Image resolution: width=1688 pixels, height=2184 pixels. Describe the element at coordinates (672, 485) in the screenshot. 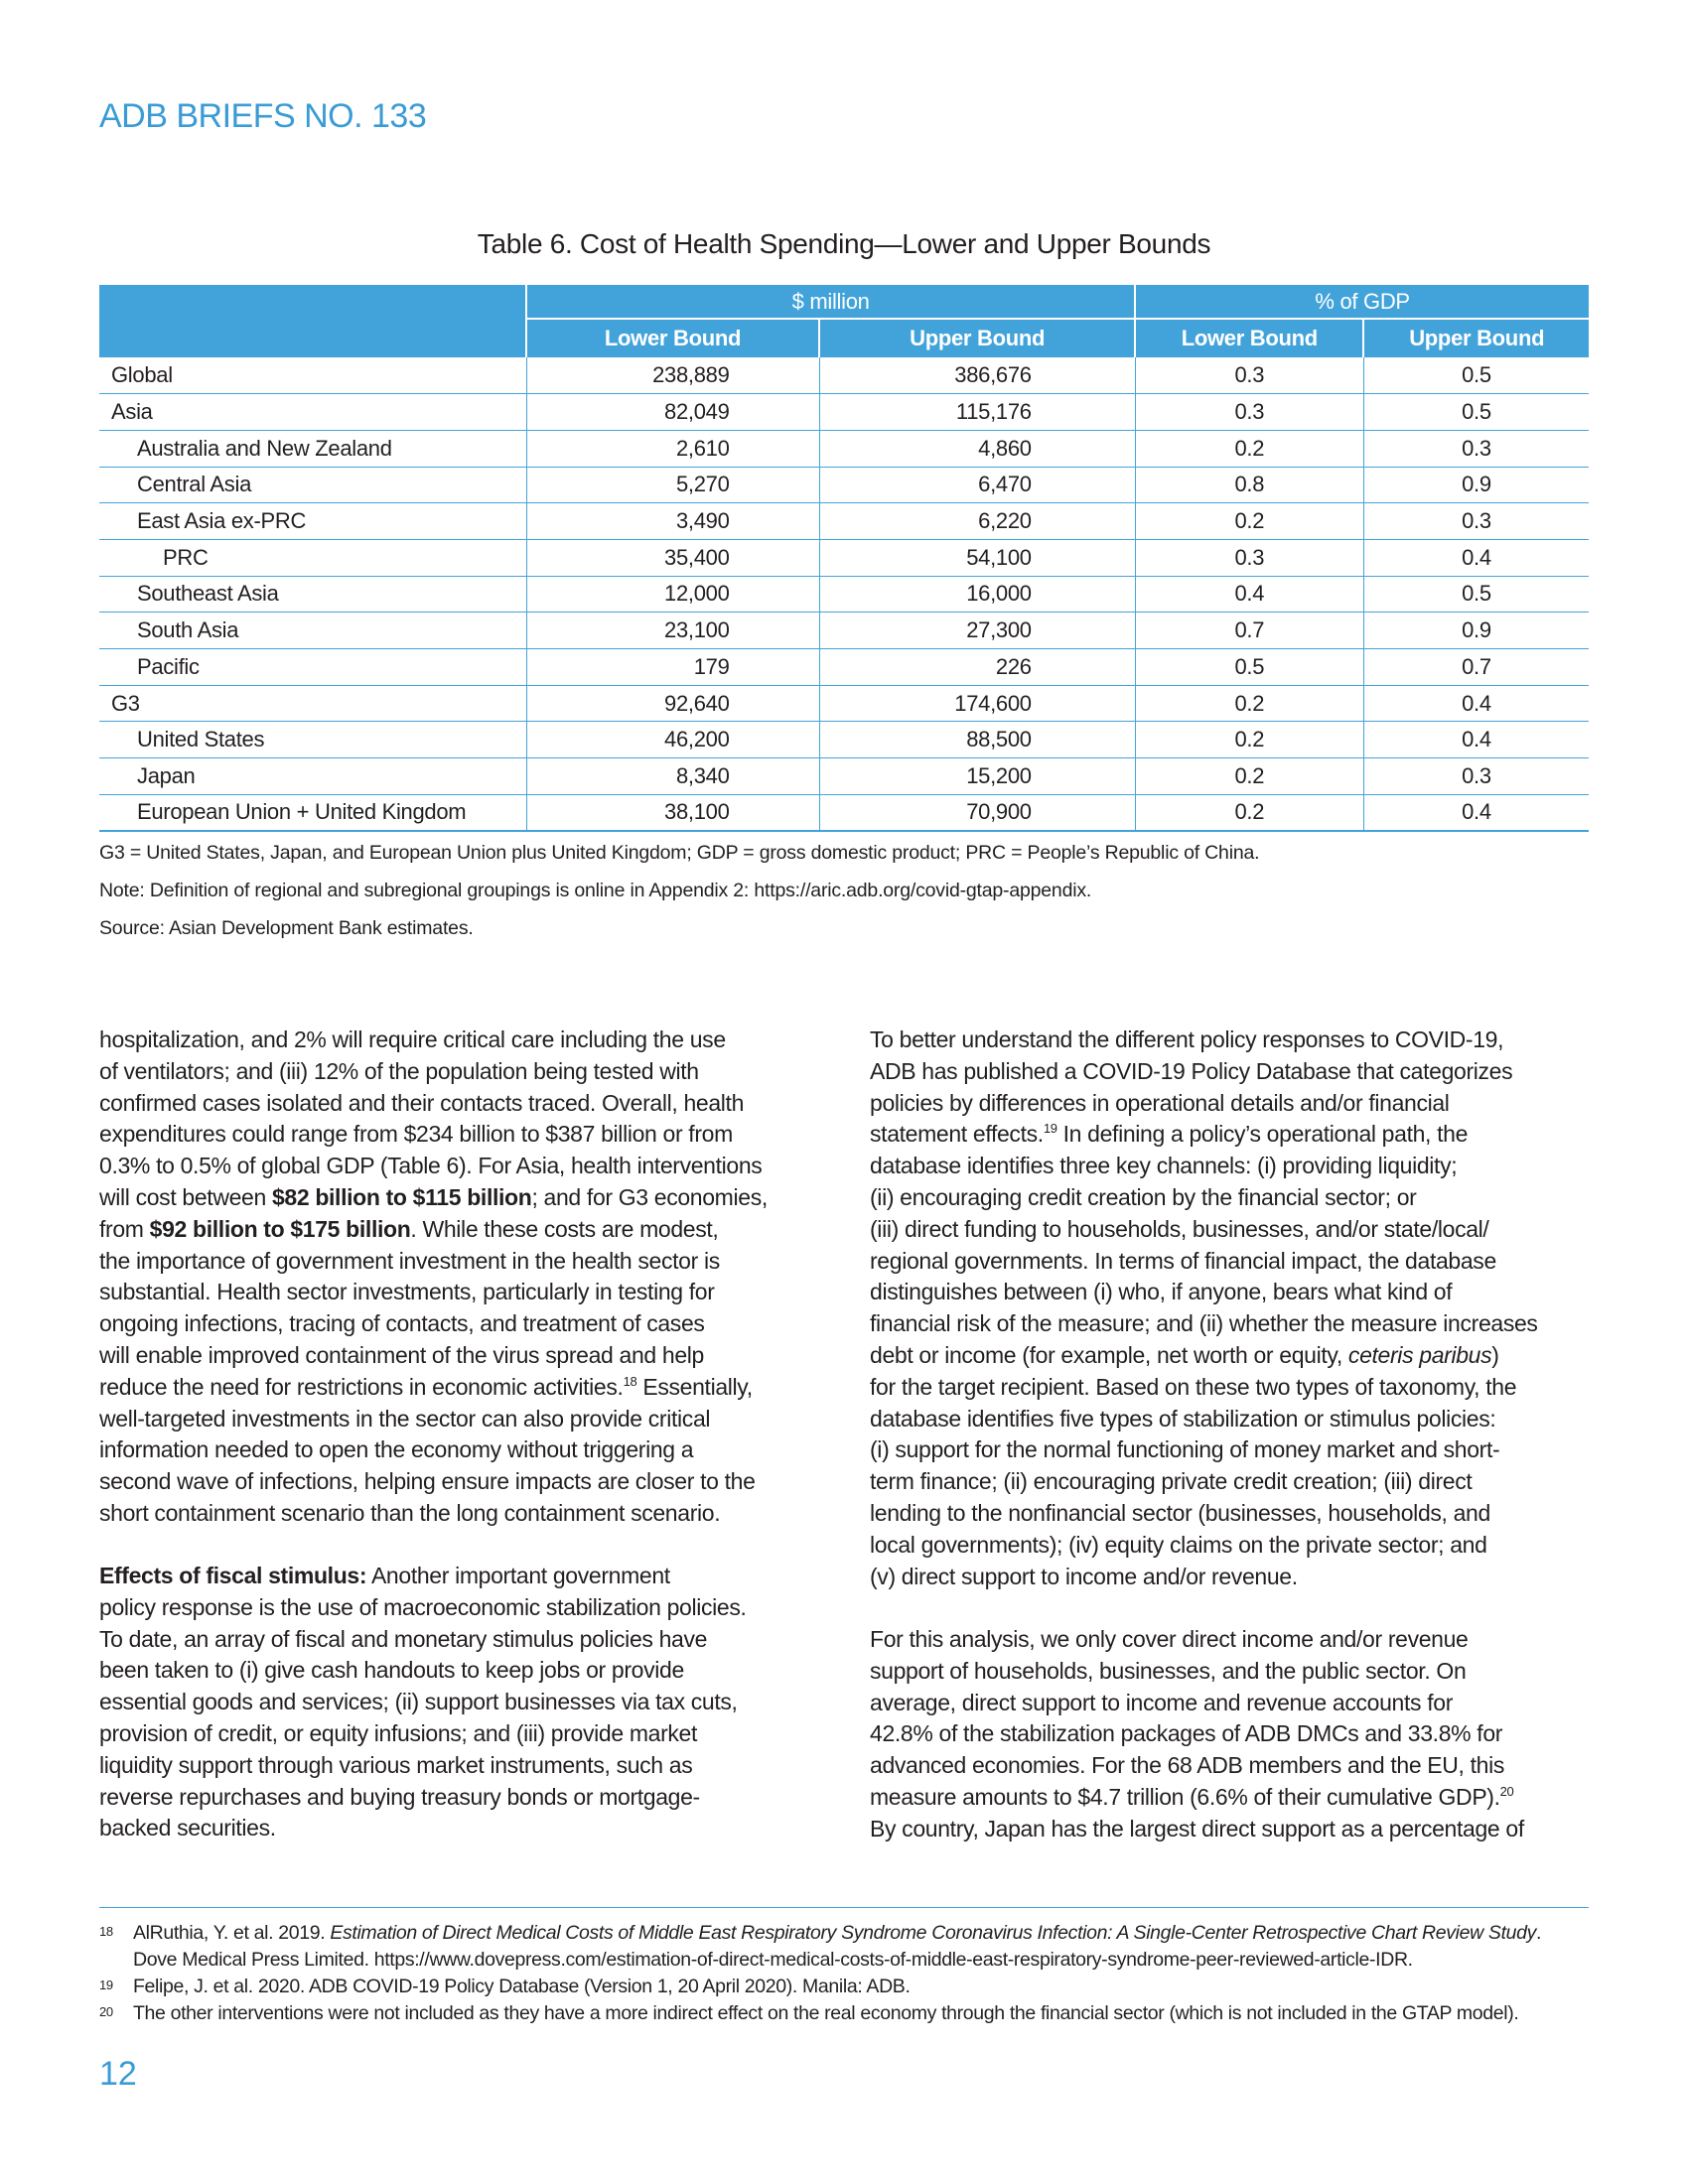

I see `cell-value: 5,270` at that location.